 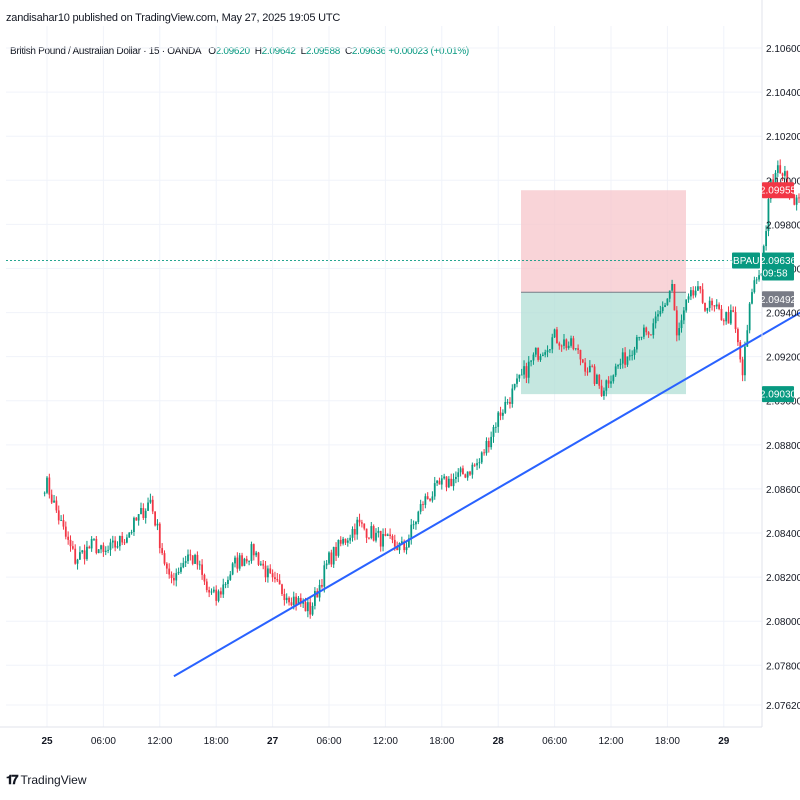 I want to click on y-tick-label: 2.10600, so click(x=783, y=49).